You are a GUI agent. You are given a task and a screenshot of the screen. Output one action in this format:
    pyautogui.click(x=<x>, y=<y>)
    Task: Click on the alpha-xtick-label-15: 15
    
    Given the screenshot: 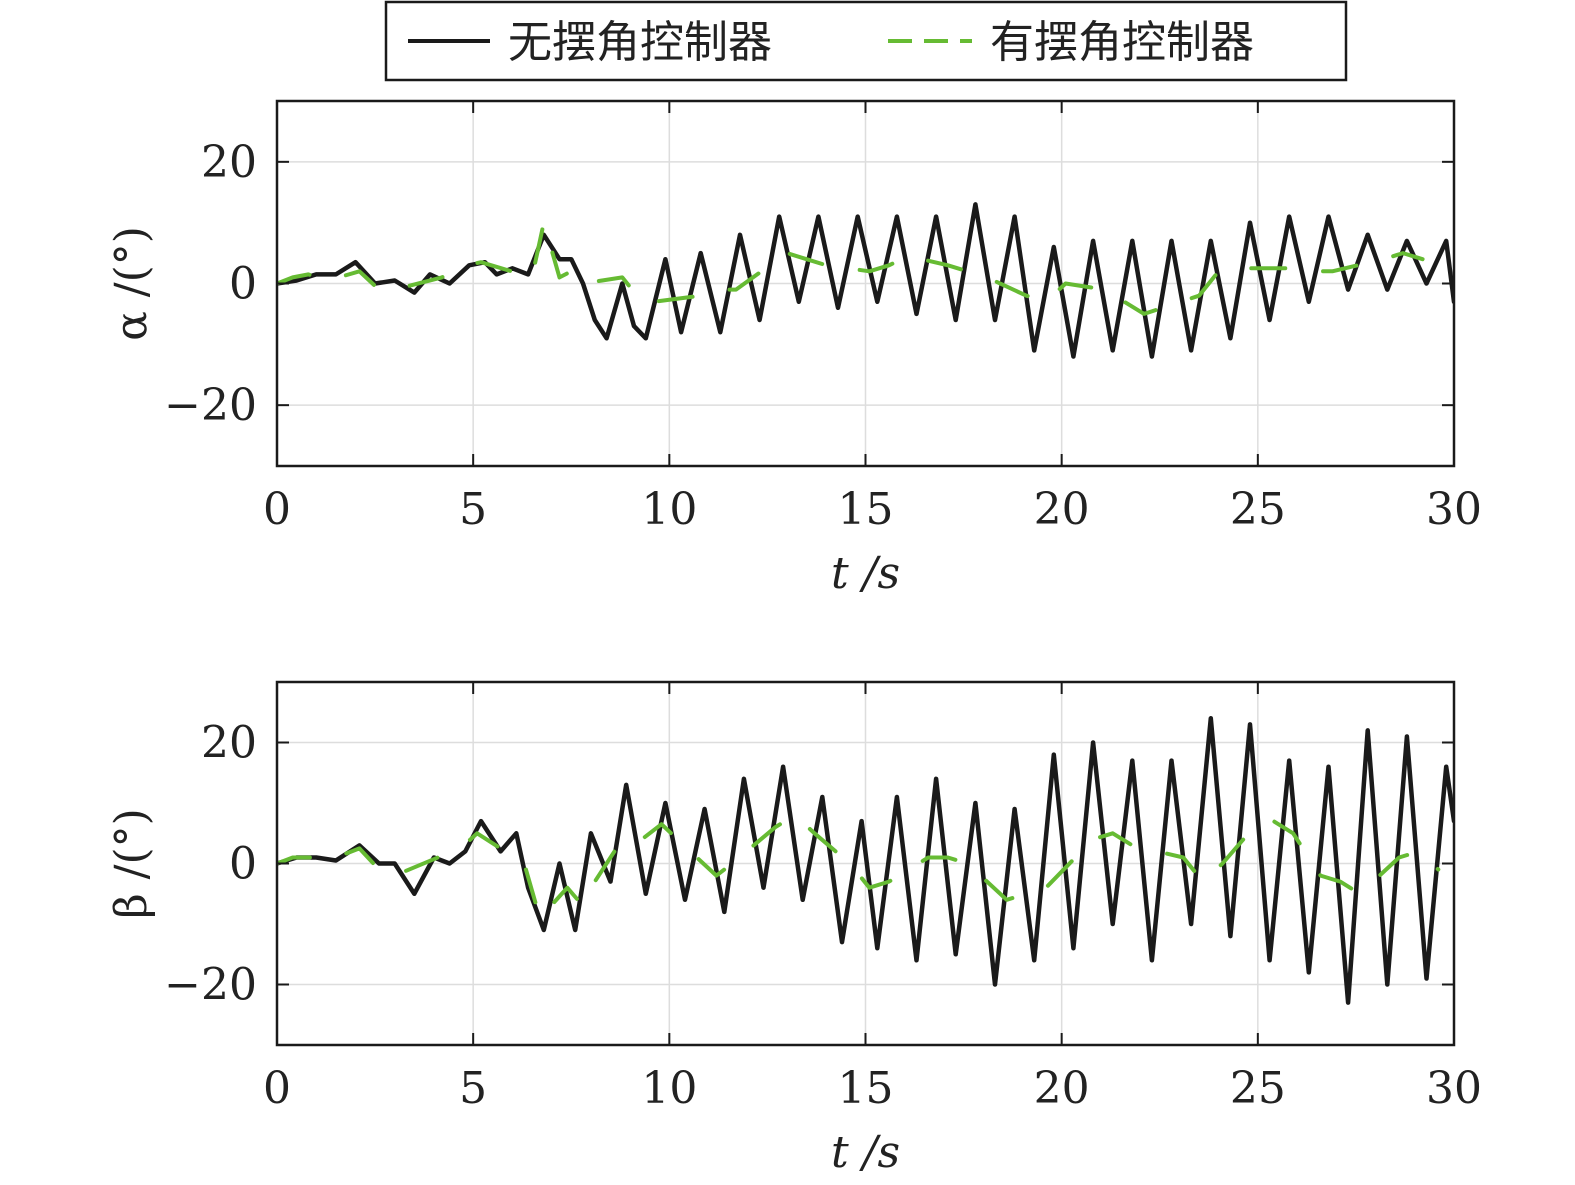 What is the action you would take?
    pyautogui.click(x=866, y=509)
    